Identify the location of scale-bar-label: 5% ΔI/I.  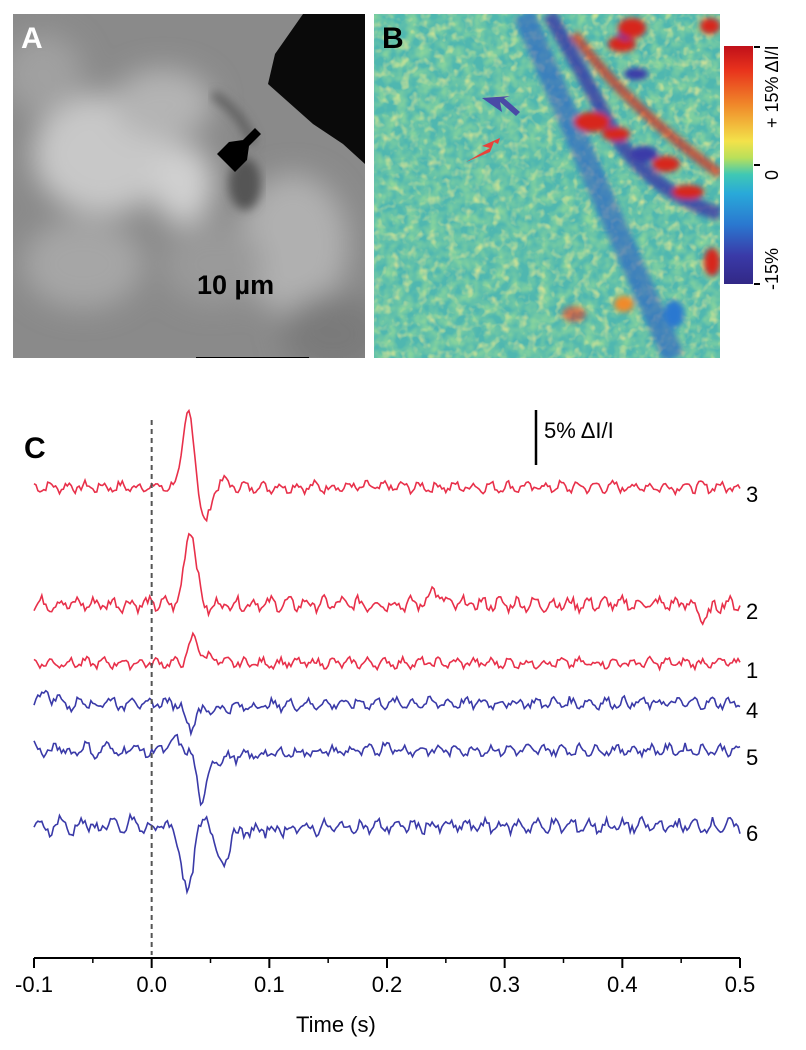
(579, 430).